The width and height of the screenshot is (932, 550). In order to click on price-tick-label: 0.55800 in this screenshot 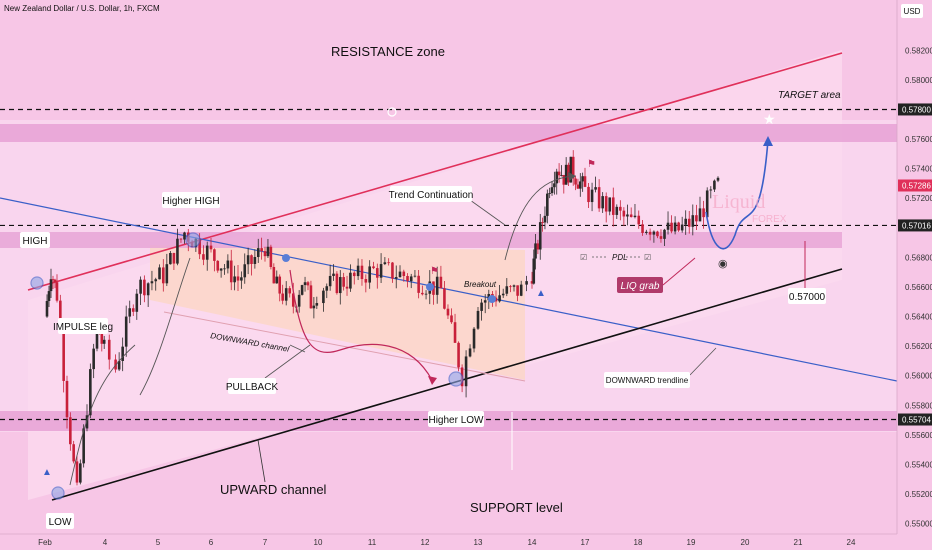, I will do `click(918, 405)`.